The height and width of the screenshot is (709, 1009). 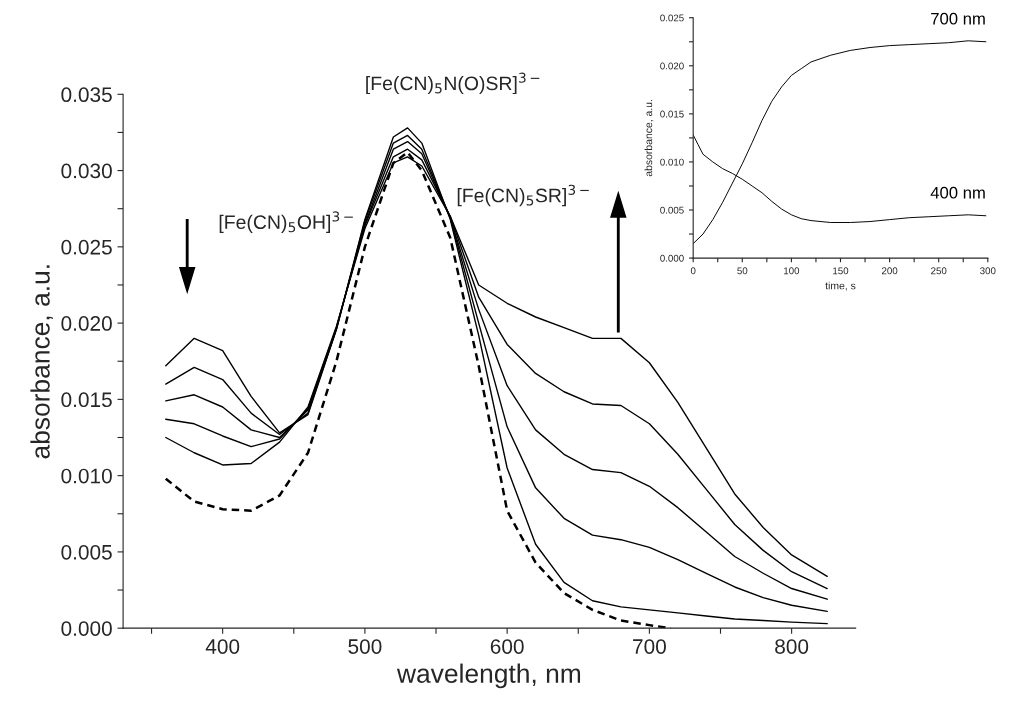 What do you see at coordinates (889, 271) in the screenshot?
I see `x-tick-label: 200` at bounding box center [889, 271].